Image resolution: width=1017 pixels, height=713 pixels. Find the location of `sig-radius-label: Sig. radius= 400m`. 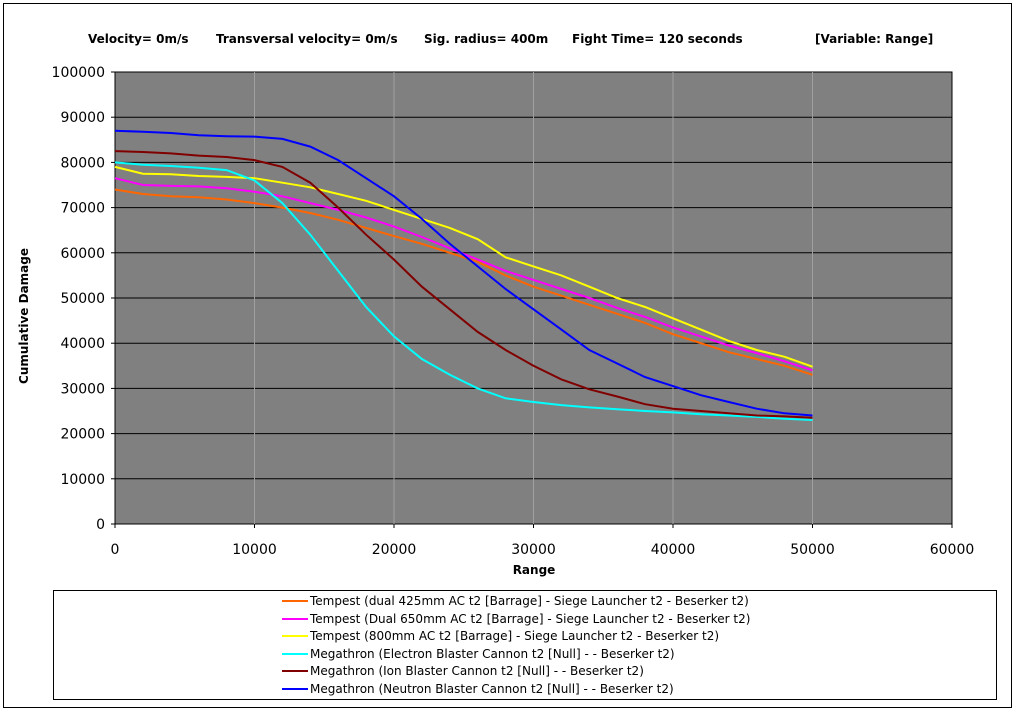

sig-radius-label: Sig. radius= 400m is located at coordinates (486, 39).